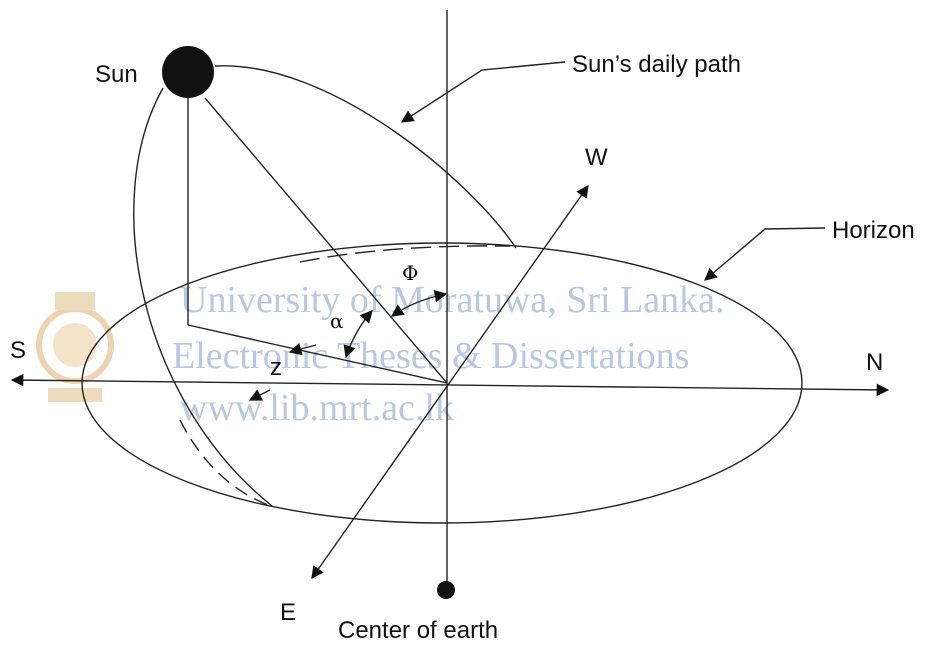 This screenshot has width=946, height=646. What do you see at coordinates (596, 157) in the screenshot?
I see `west-label: W` at bounding box center [596, 157].